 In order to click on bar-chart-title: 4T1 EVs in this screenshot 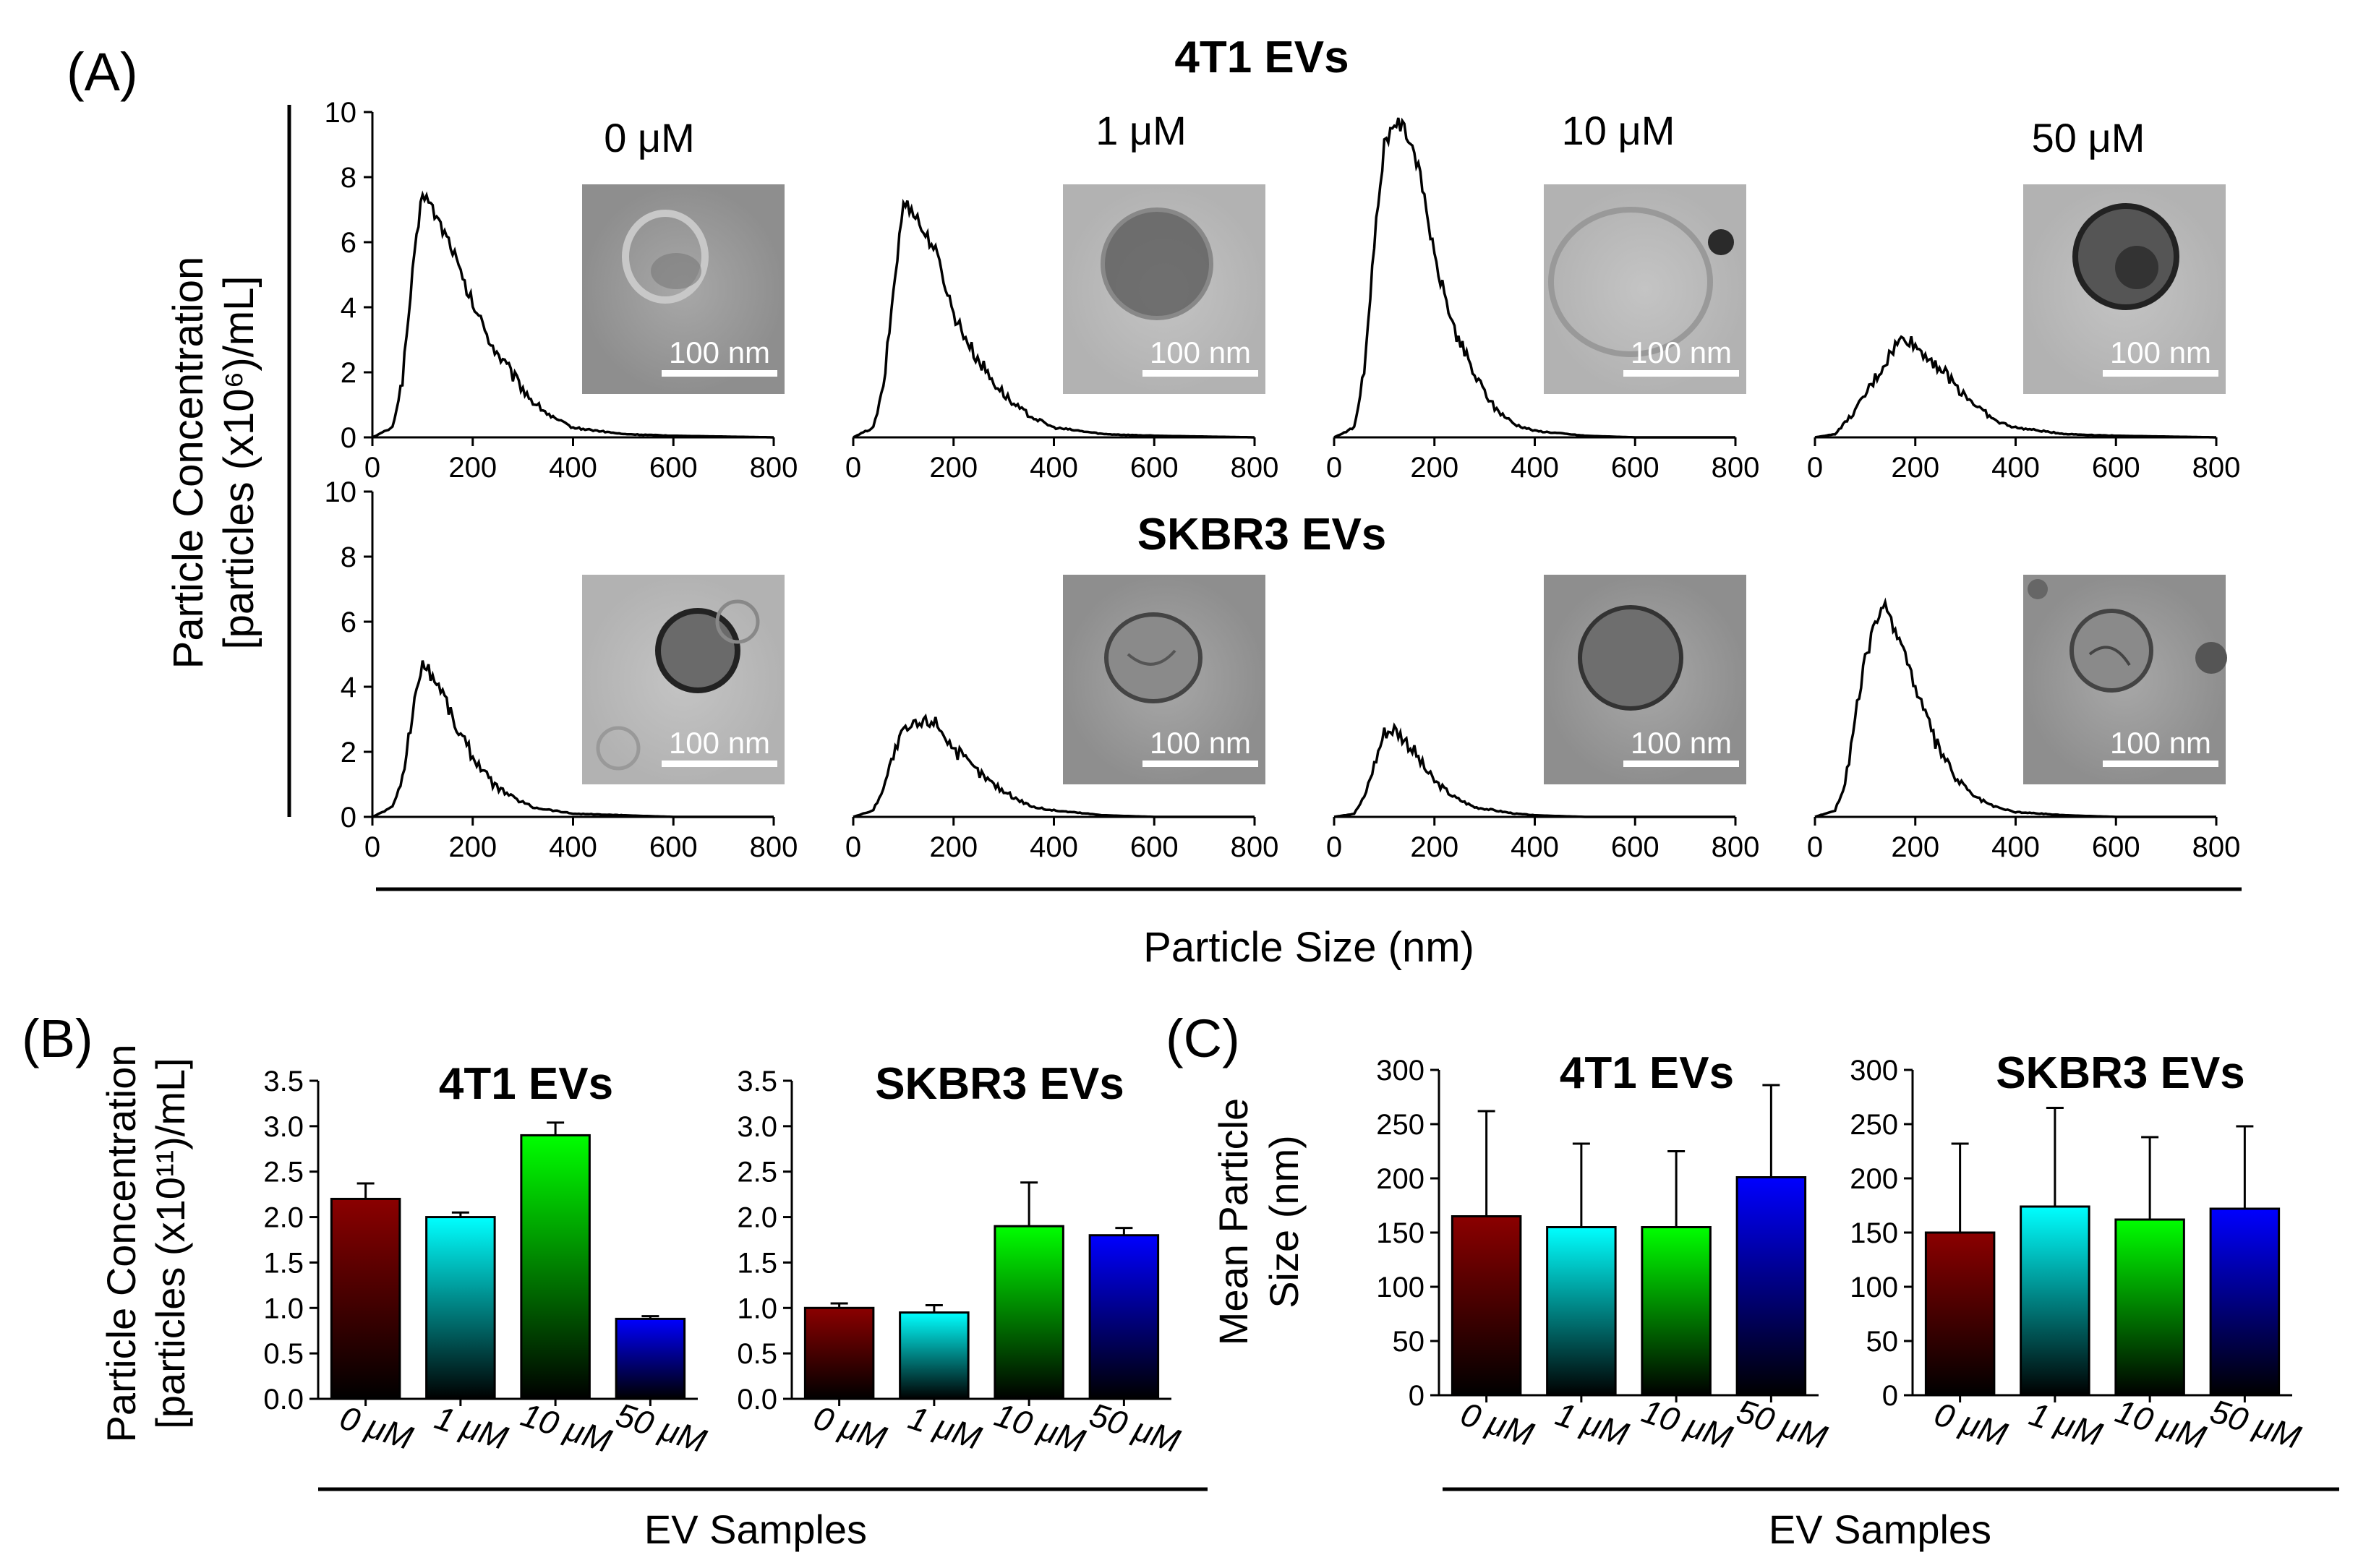, I will do `click(526, 1084)`.